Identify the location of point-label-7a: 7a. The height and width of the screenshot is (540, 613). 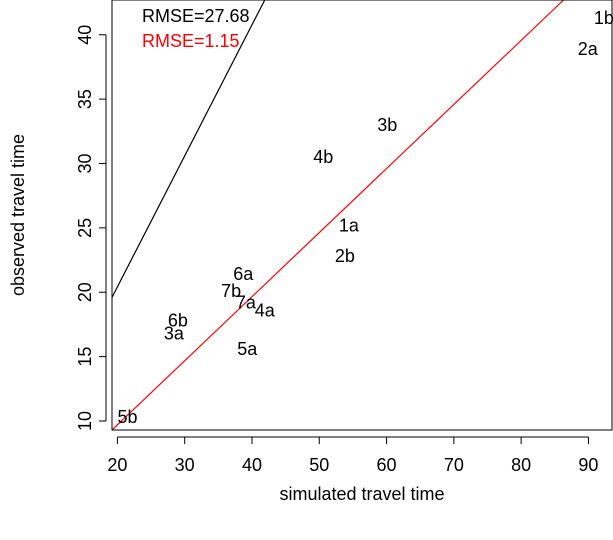
(246, 303).